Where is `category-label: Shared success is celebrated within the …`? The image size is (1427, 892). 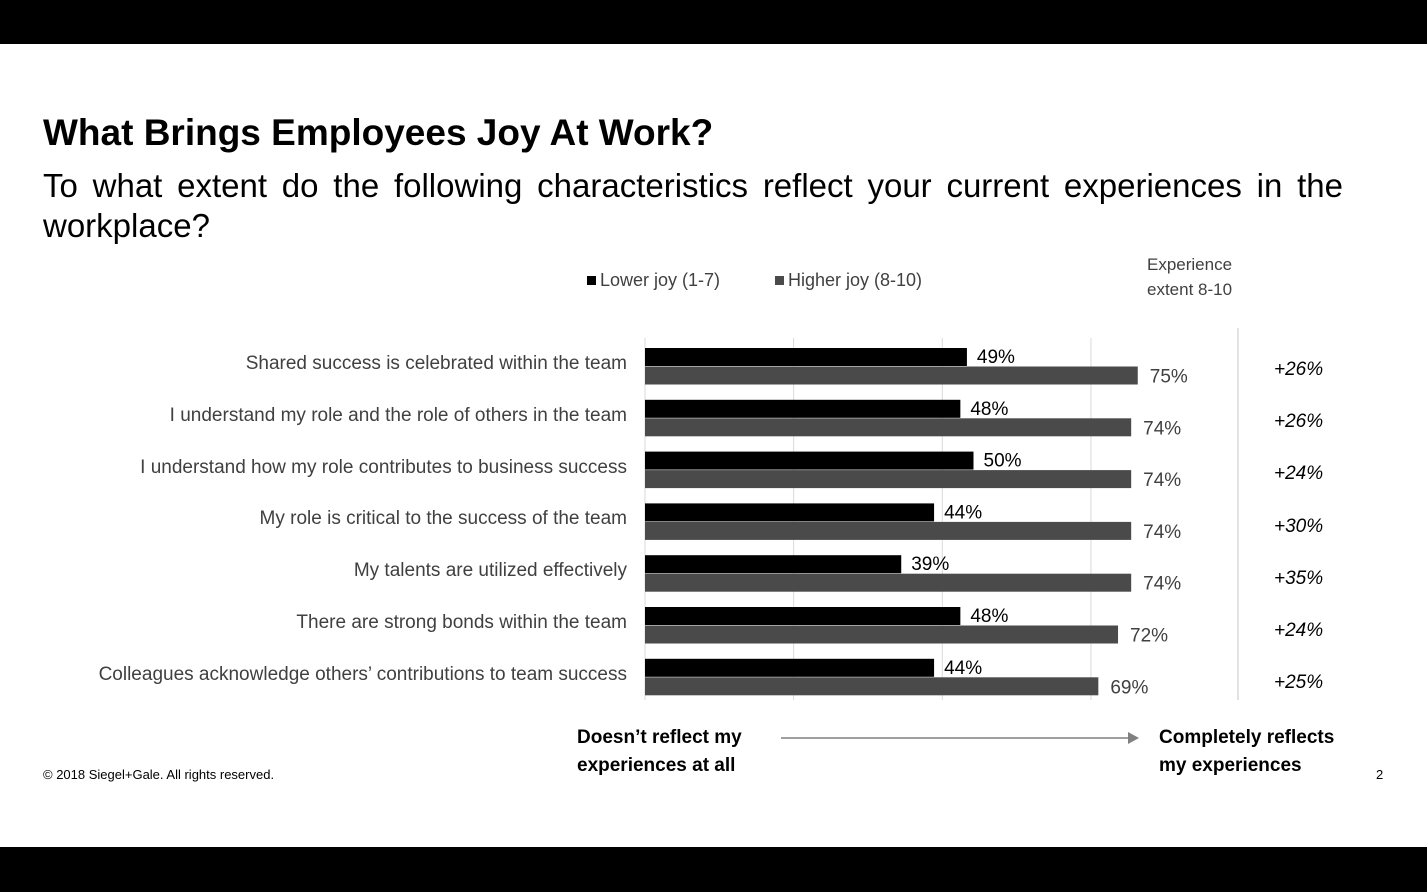
category-label: Shared success is celebrated within the … is located at coordinates (436, 363).